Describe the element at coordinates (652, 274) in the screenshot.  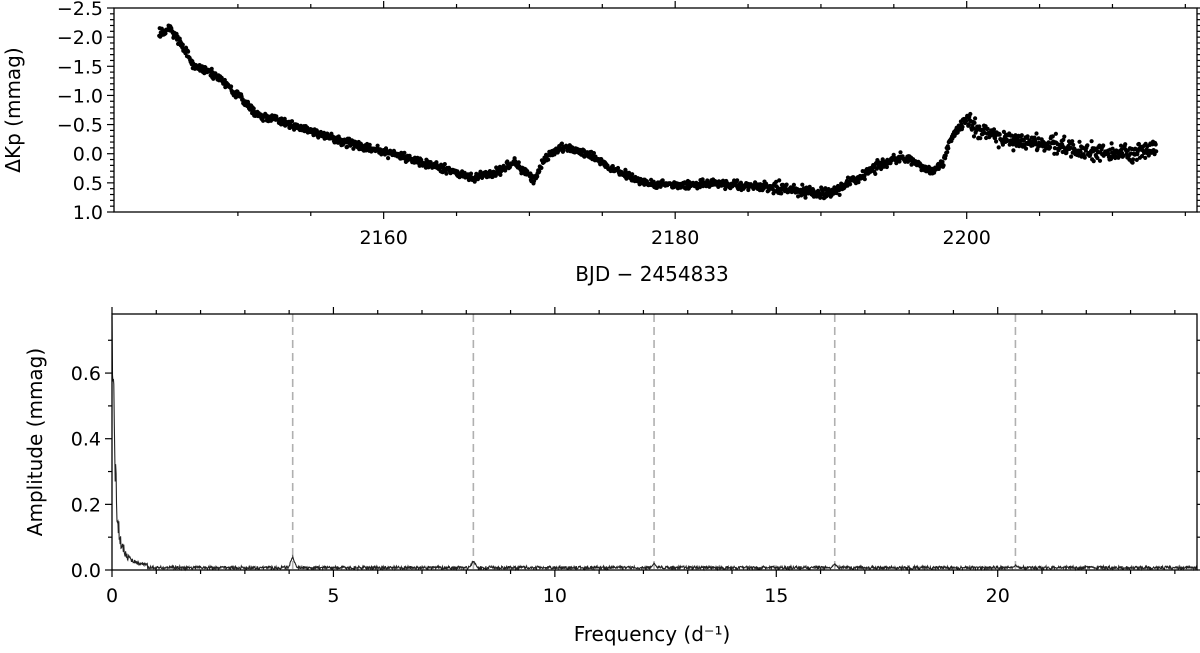
I see `light-curve-x-label: BJD − 2454833` at that location.